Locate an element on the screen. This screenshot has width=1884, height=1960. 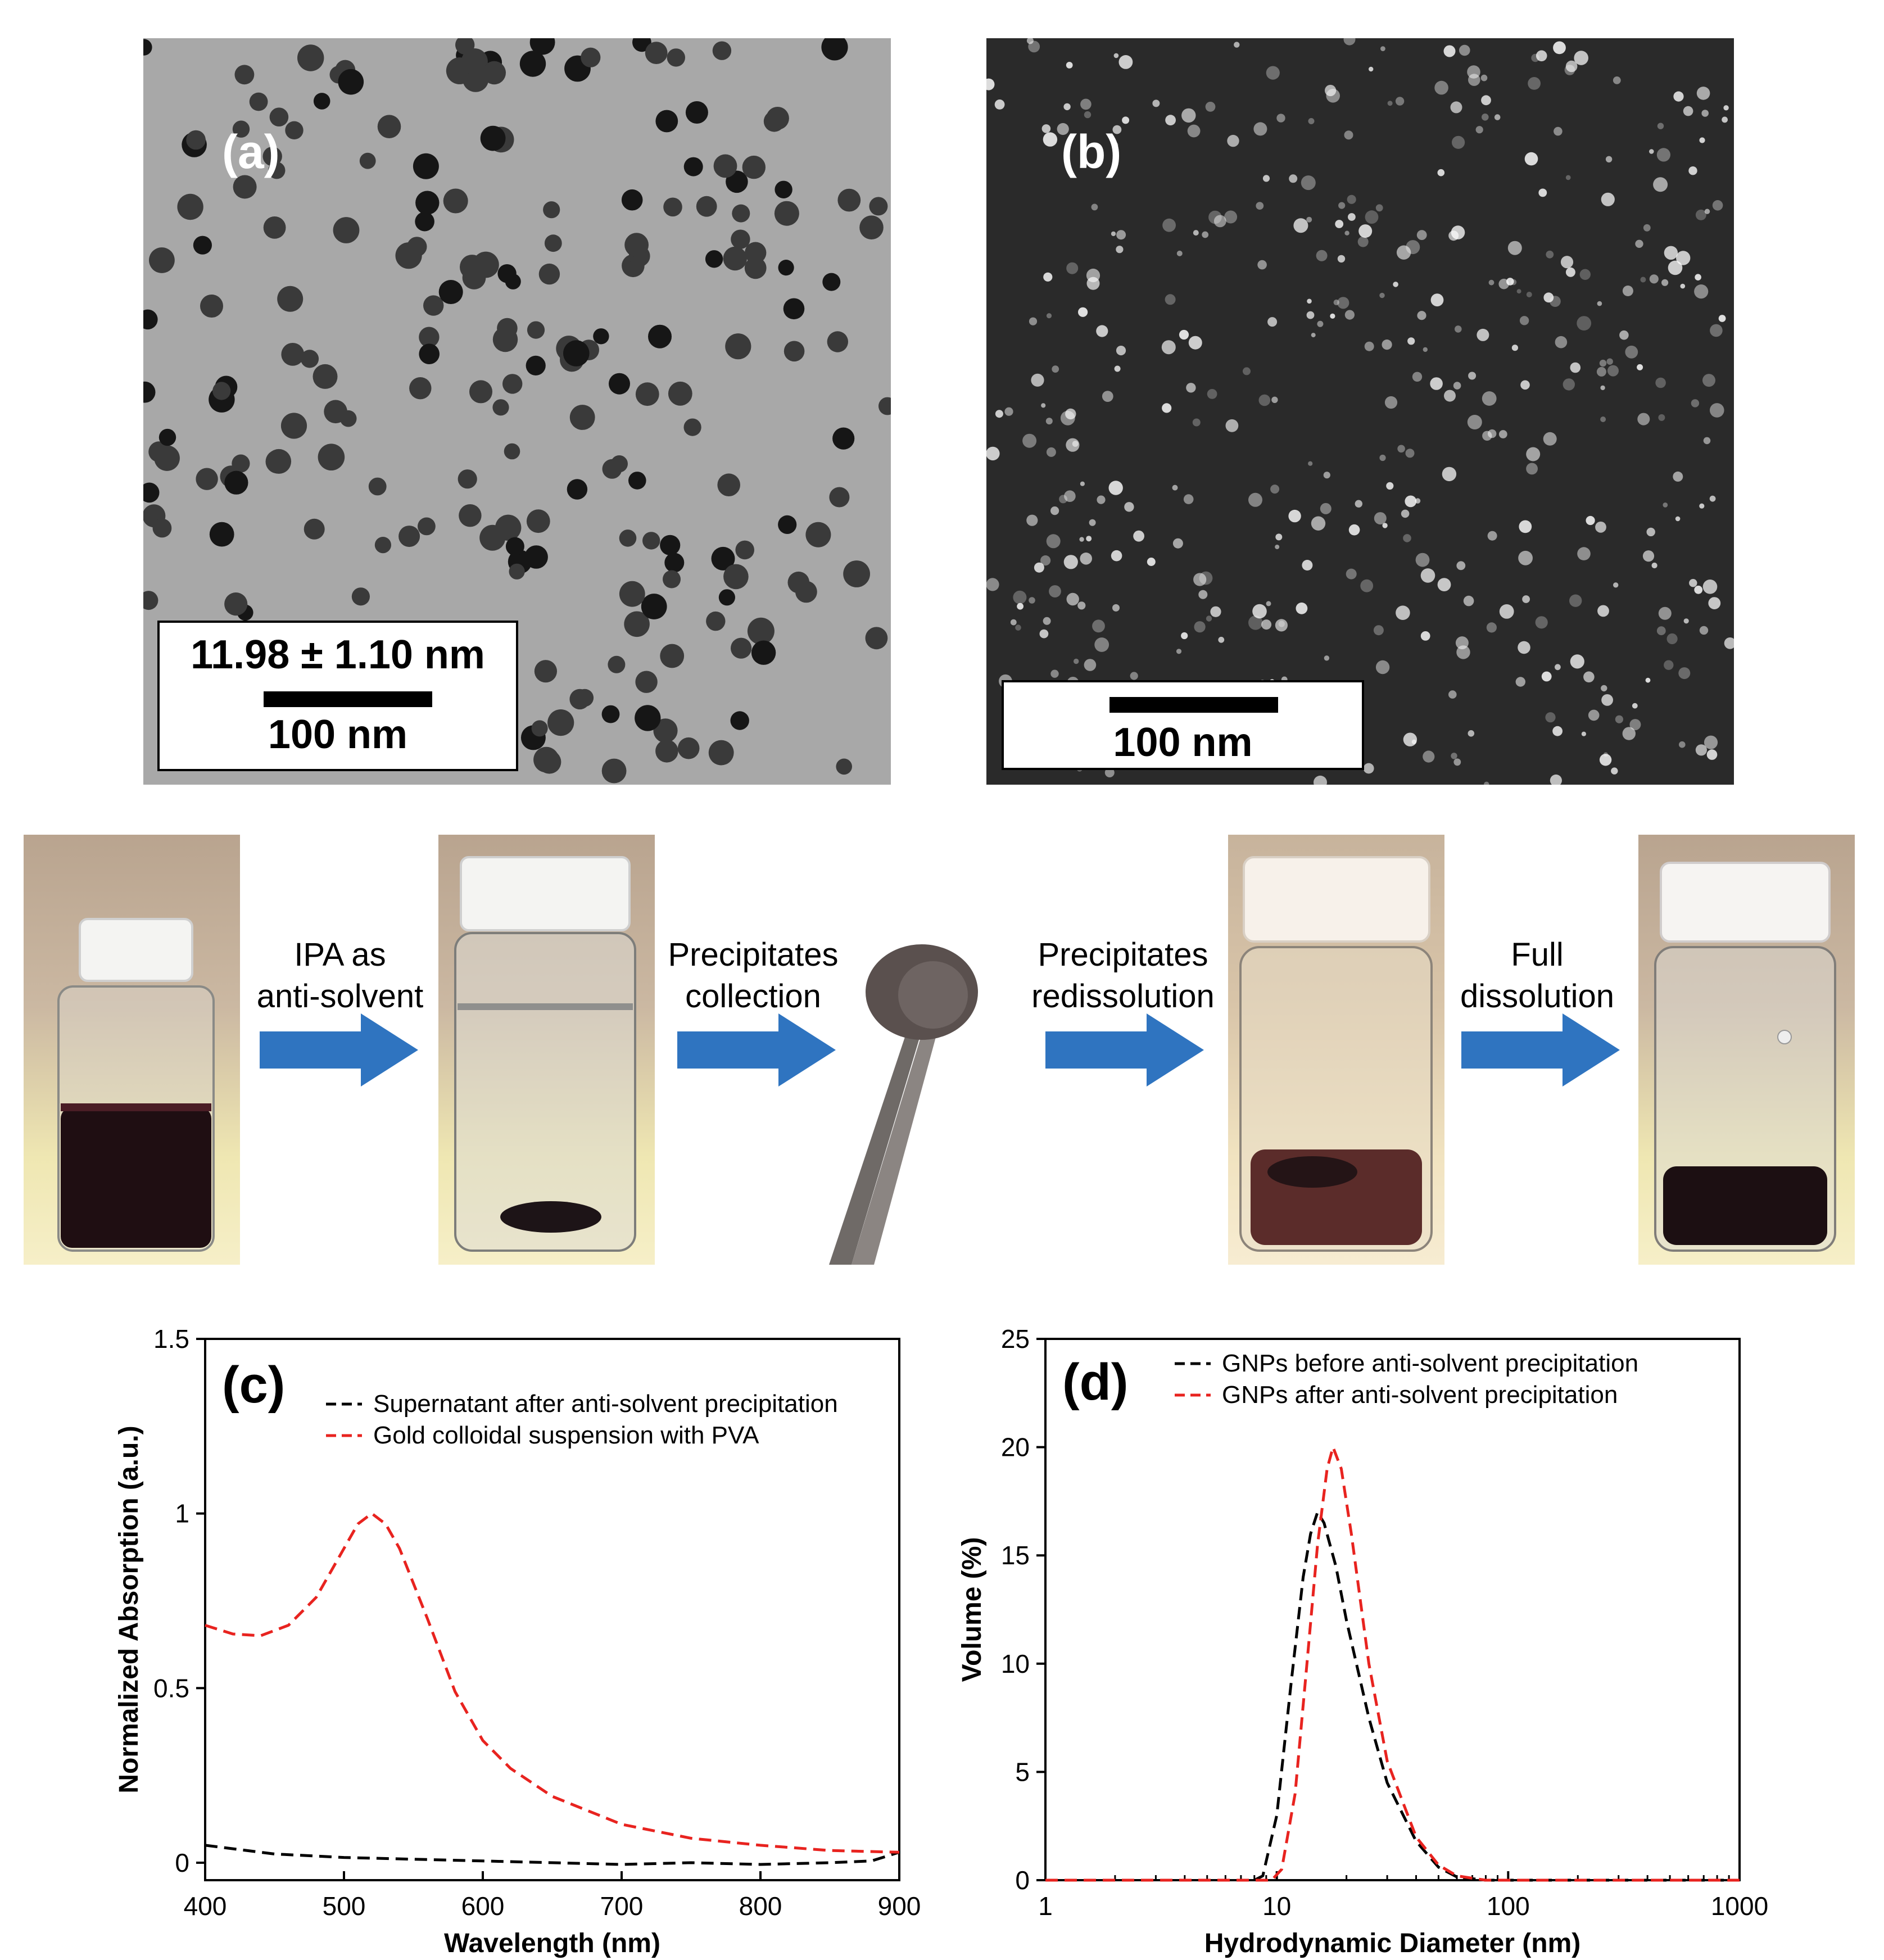
y-tick-label: 0 is located at coordinates (1022, 1880).